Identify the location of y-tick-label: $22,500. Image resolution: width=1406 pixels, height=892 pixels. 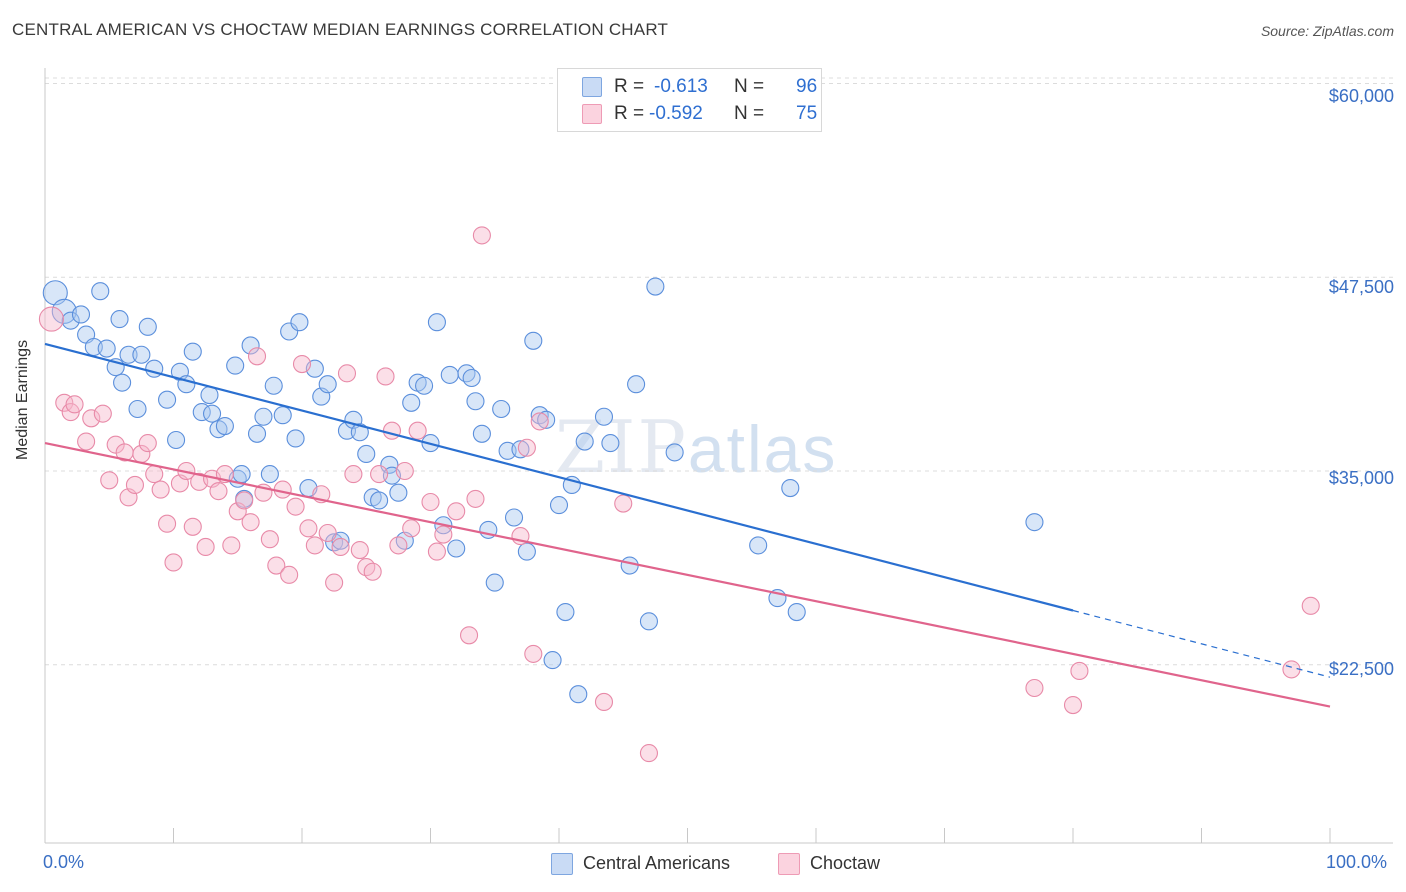
(1361, 669).